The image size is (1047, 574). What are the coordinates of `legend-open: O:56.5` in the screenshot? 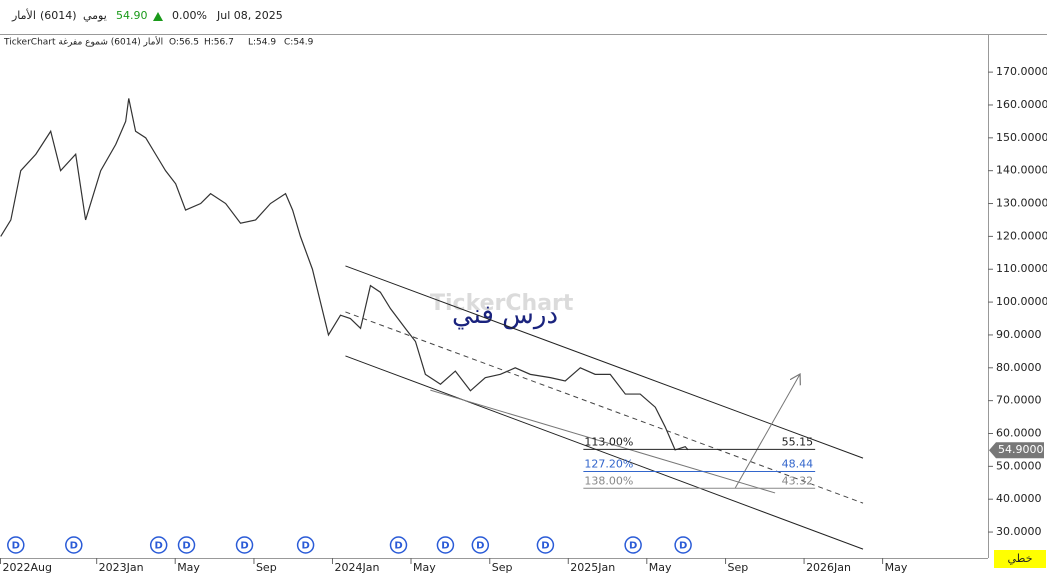 It's located at (184, 43).